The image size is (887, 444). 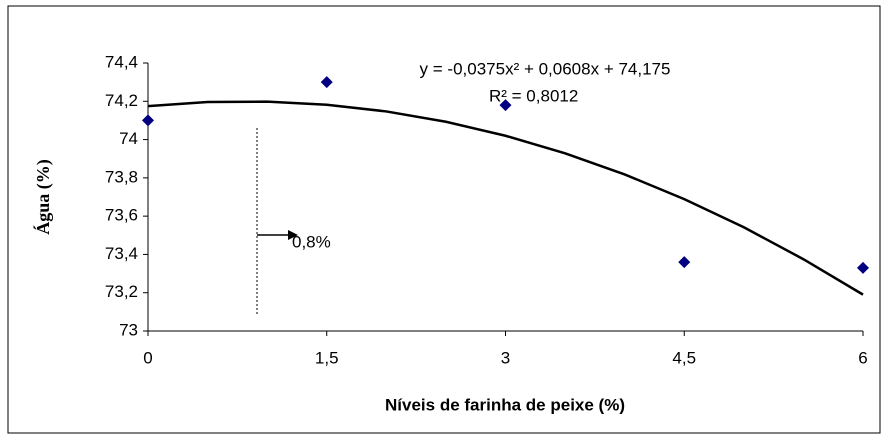 What do you see at coordinates (533, 95) in the screenshot?
I see `r-squared: R² = 0,8012` at bounding box center [533, 95].